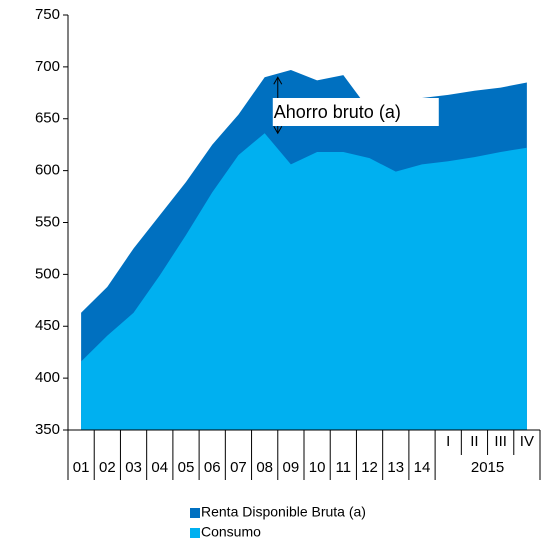  What do you see at coordinates (47, 325) in the screenshot?
I see `y-tick-label: 450` at bounding box center [47, 325].